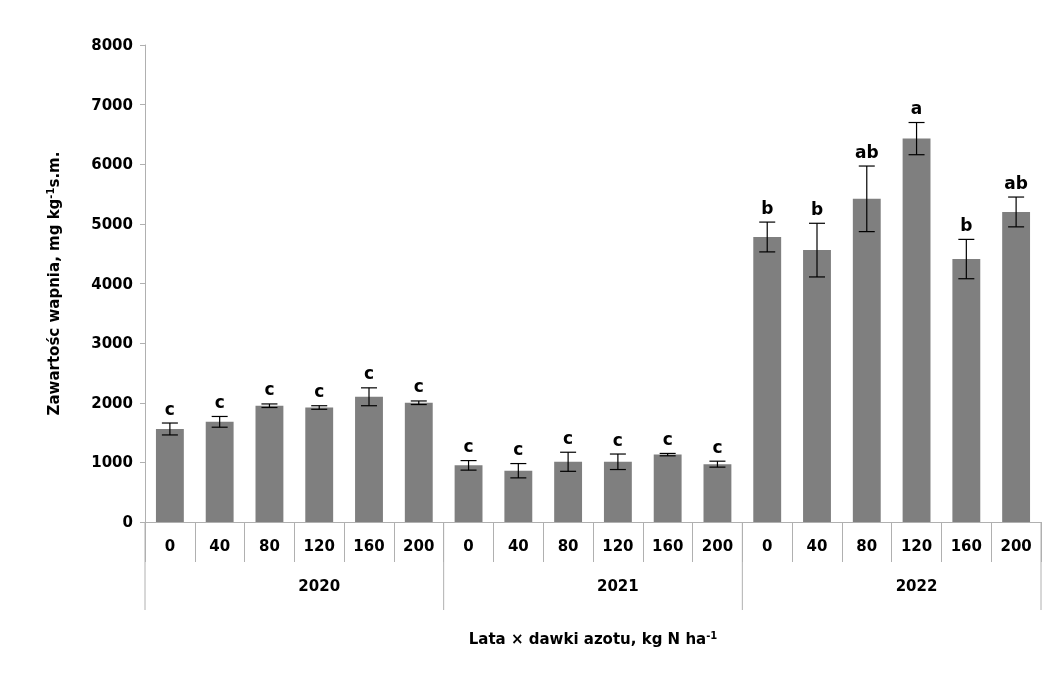 Image resolution: width=1055 pixels, height=686 pixels. Describe the element at coordinates (319, 586) in the screenshot. I see `text: 2020` at that location.